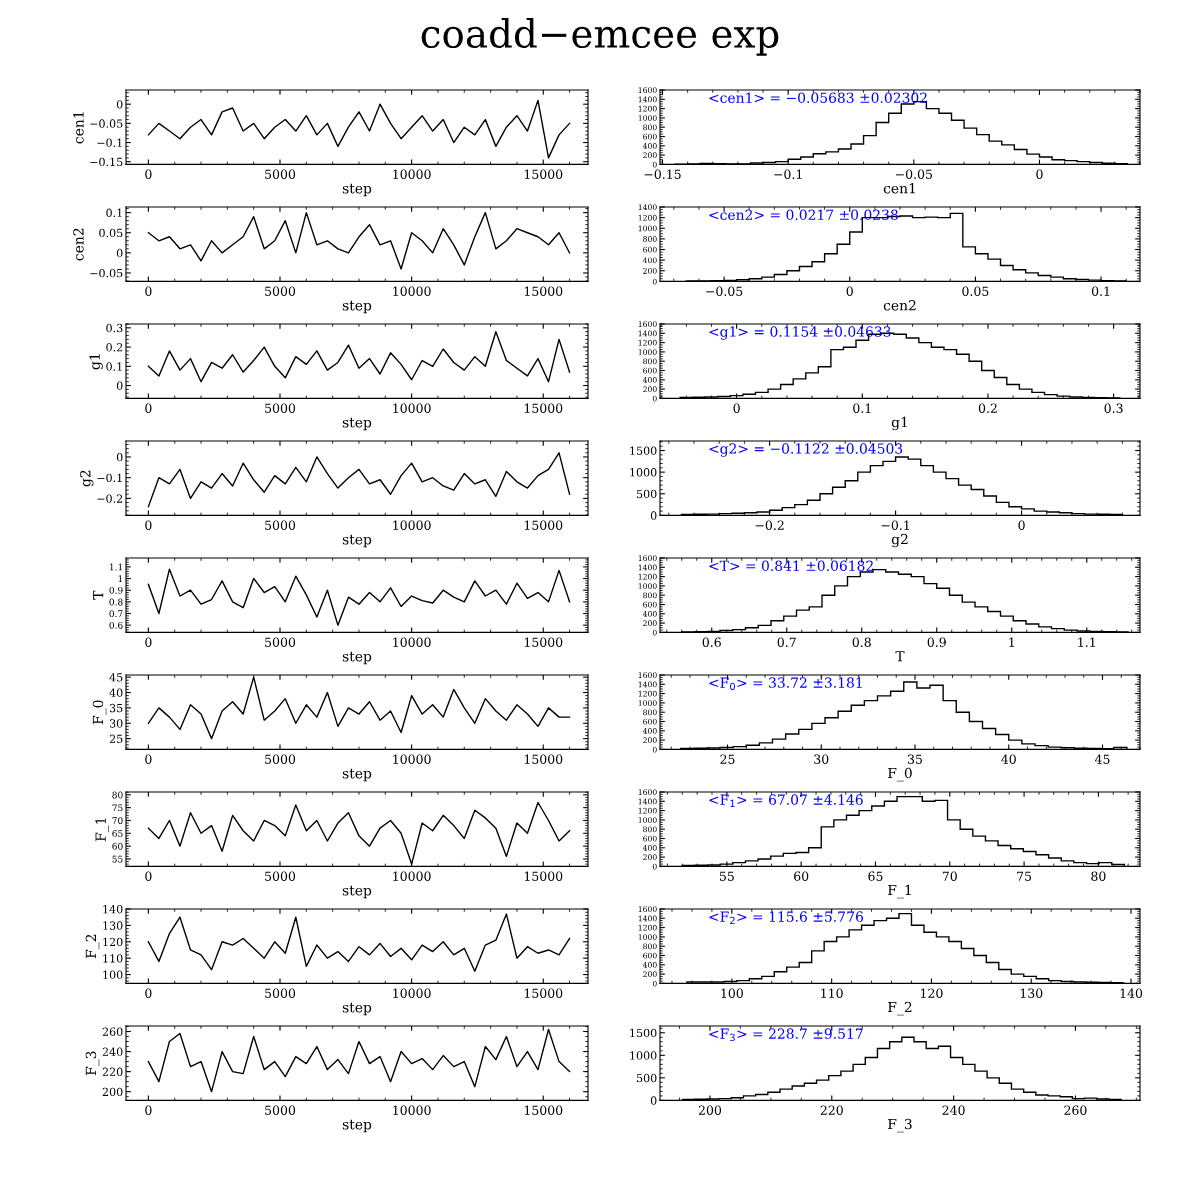  I want to click on x-tick-label: 1.1, so click(1086, 642).